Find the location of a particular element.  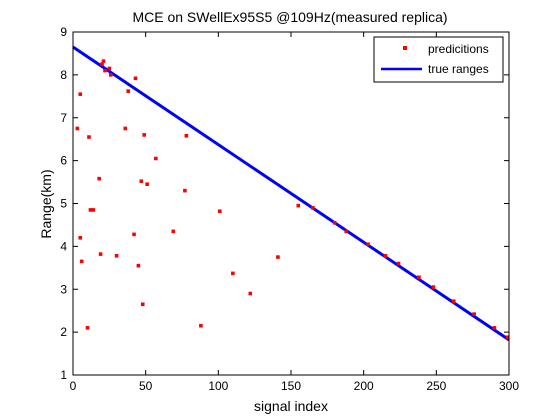

y-tick-label-1: 2 is located at coordinates (63, 332).